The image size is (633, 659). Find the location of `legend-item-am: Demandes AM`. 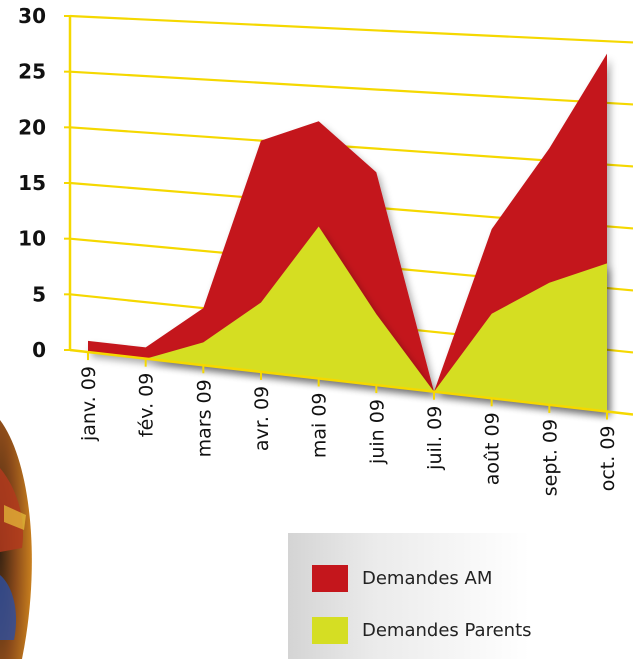

legend-item-am: Demandes AM is located at coordinates (402, 578).